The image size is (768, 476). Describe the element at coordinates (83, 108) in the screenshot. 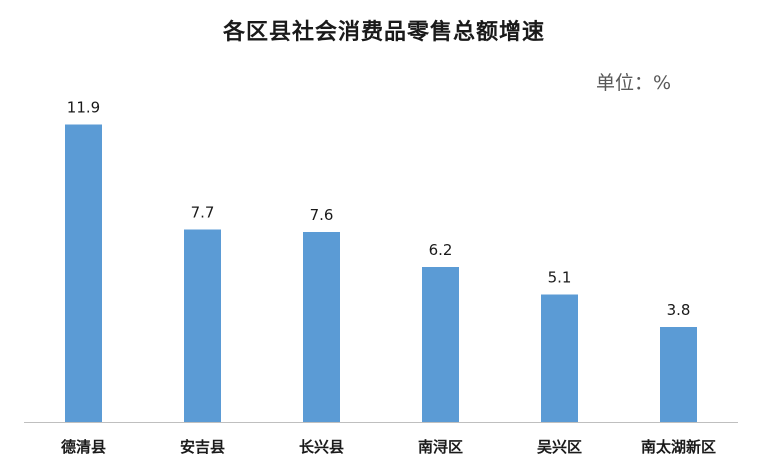

I see `value-label-1: 11.9` at that location.